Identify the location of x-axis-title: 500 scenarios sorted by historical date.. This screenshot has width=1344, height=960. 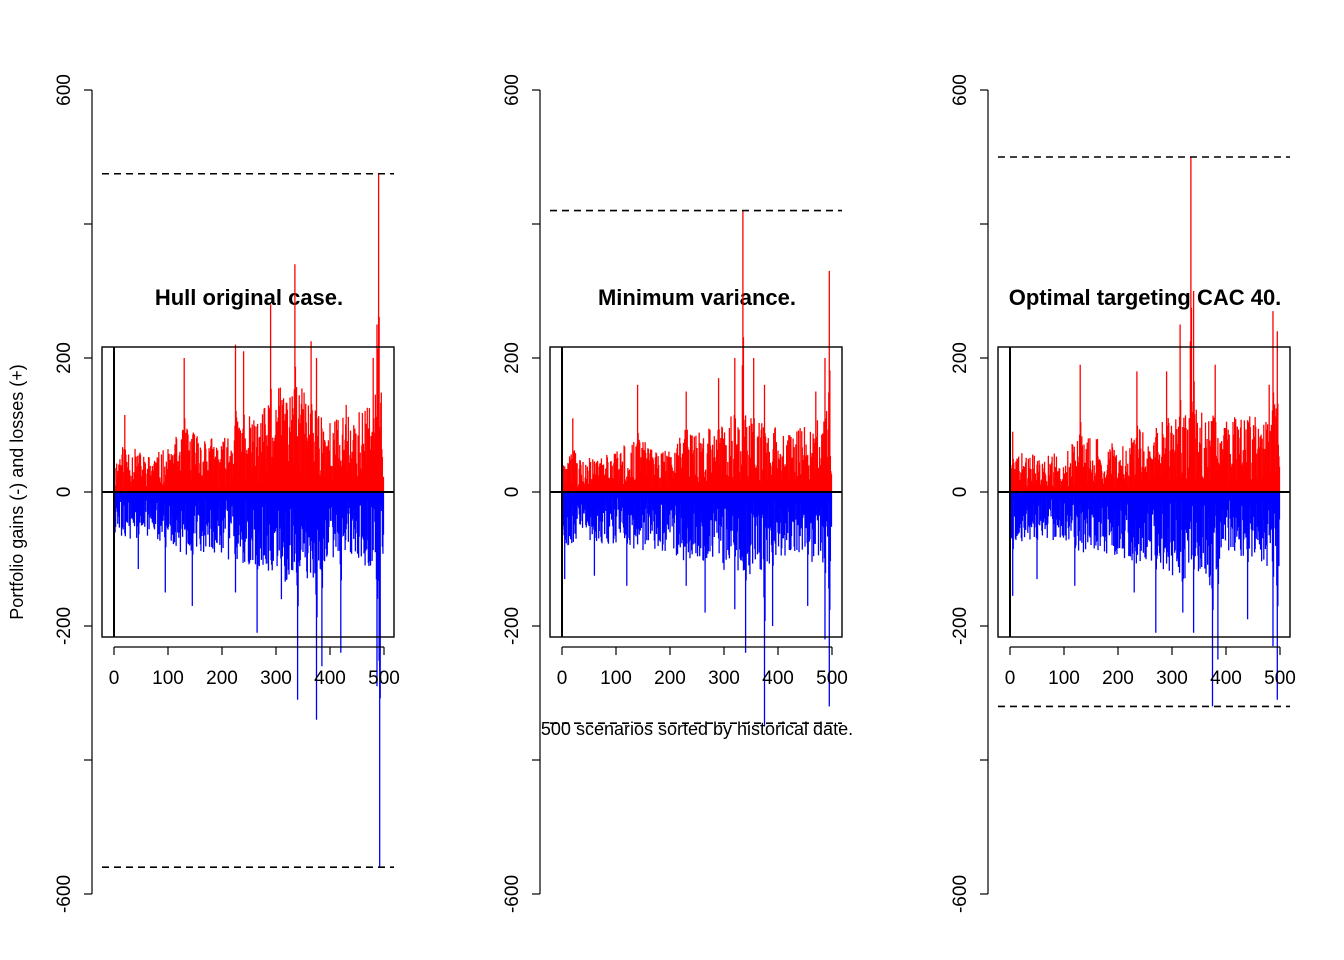
(697, 729).